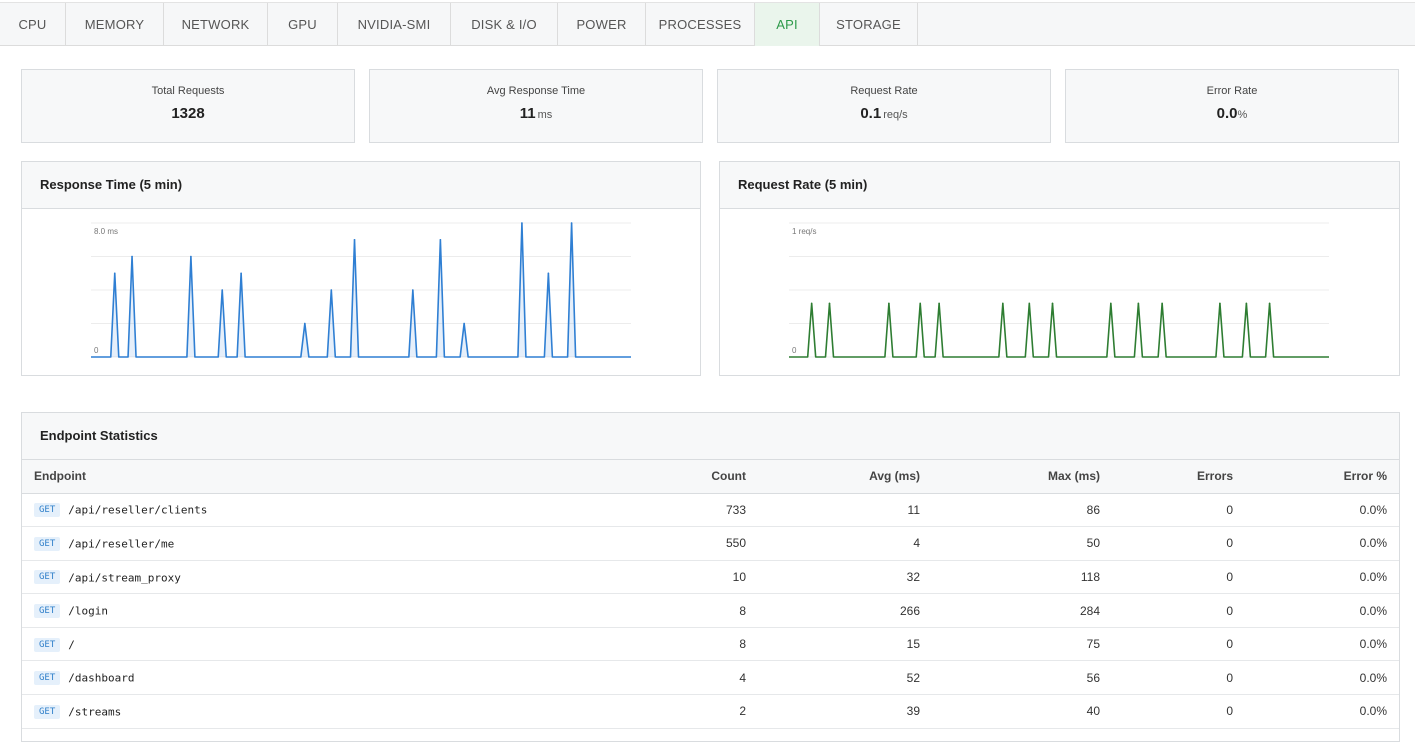 The image size is (1415, 742). Describe the element at coordinates (644, 477) in the screenshot. I see `col-count: Count` at that location.